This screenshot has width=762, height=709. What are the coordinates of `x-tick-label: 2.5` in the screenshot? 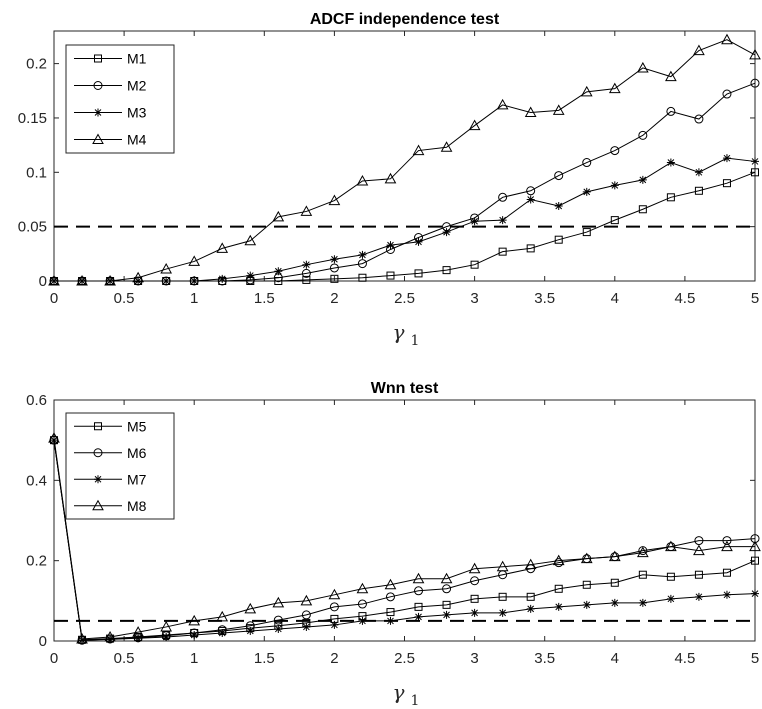 It's located at (404, 298).